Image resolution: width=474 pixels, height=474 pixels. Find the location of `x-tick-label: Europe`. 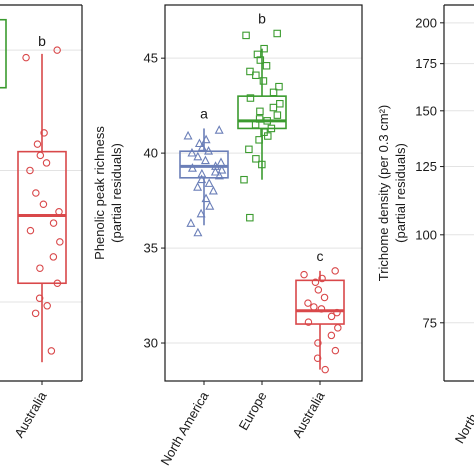

x-tick-label: Europe is located at coordinates (253, 411).